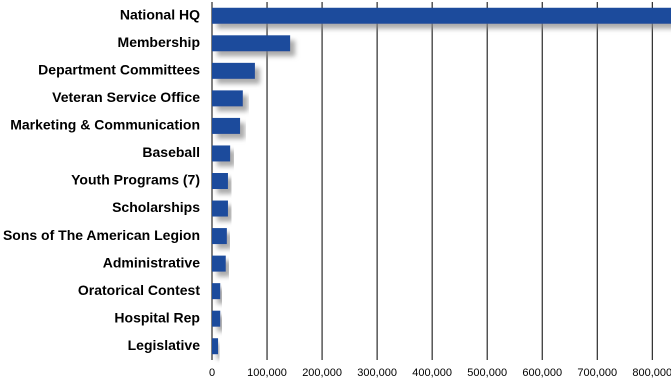 Image resolution: width=671 pixels, height=381 pixels. Describe the element at coordinates (139, 290) in the screenshot. I see `y-tick-label: Oratorical Contest` at that location.